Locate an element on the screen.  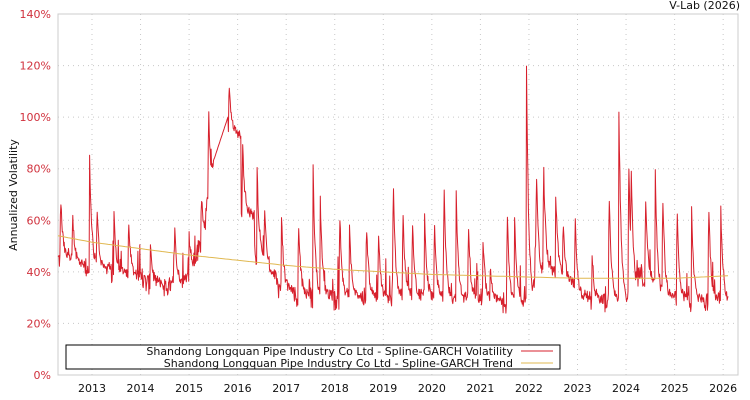
x-tick-label: 2022 is located at coordinates (529, 388).